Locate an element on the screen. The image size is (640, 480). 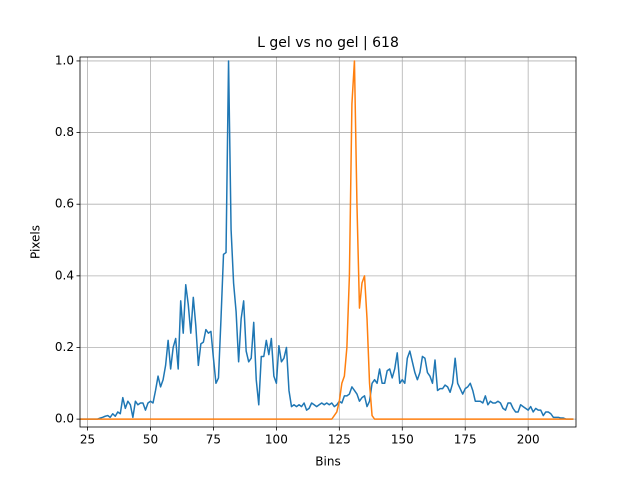
x-tick-label: 125 is located at coordinates (339, 440).